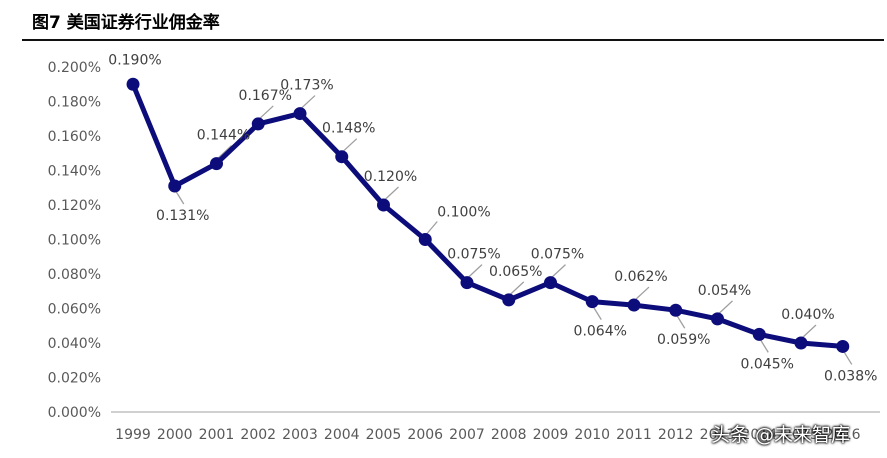 This screenshot has width=887, height=458. Describe the element at coordinates (767, 364) in the screenshot. I see `data-label: 0.045%` at that location.